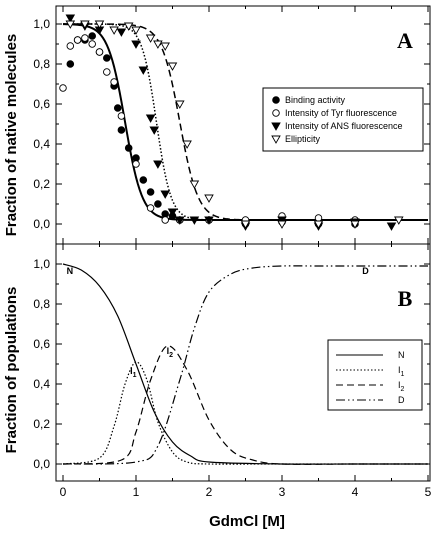 The image size is (433, 541). I want to click on legend-label-ans-fluorescence: Intensity of ANS fluorescence, so click(344, 126).